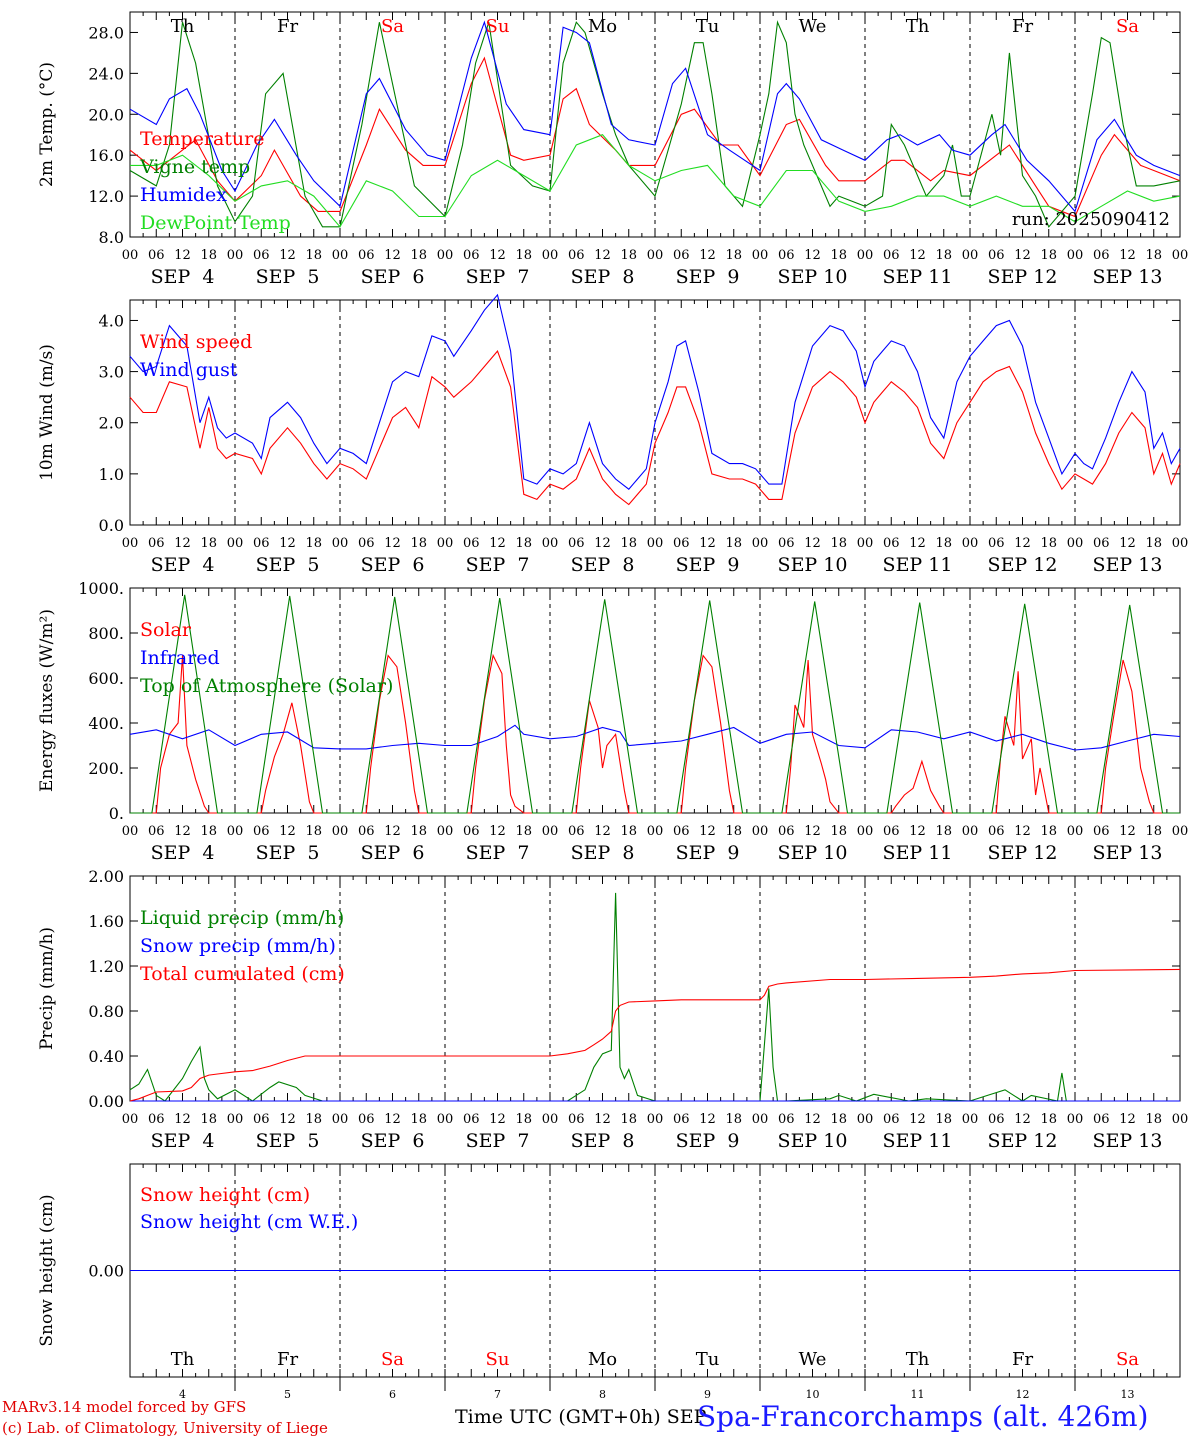 The image size is (1194, 1440). What do you see at coordinates (1128, 565) in the screenshot?
I see `date-label: SEP 13` at bounding box center [1128, 565].